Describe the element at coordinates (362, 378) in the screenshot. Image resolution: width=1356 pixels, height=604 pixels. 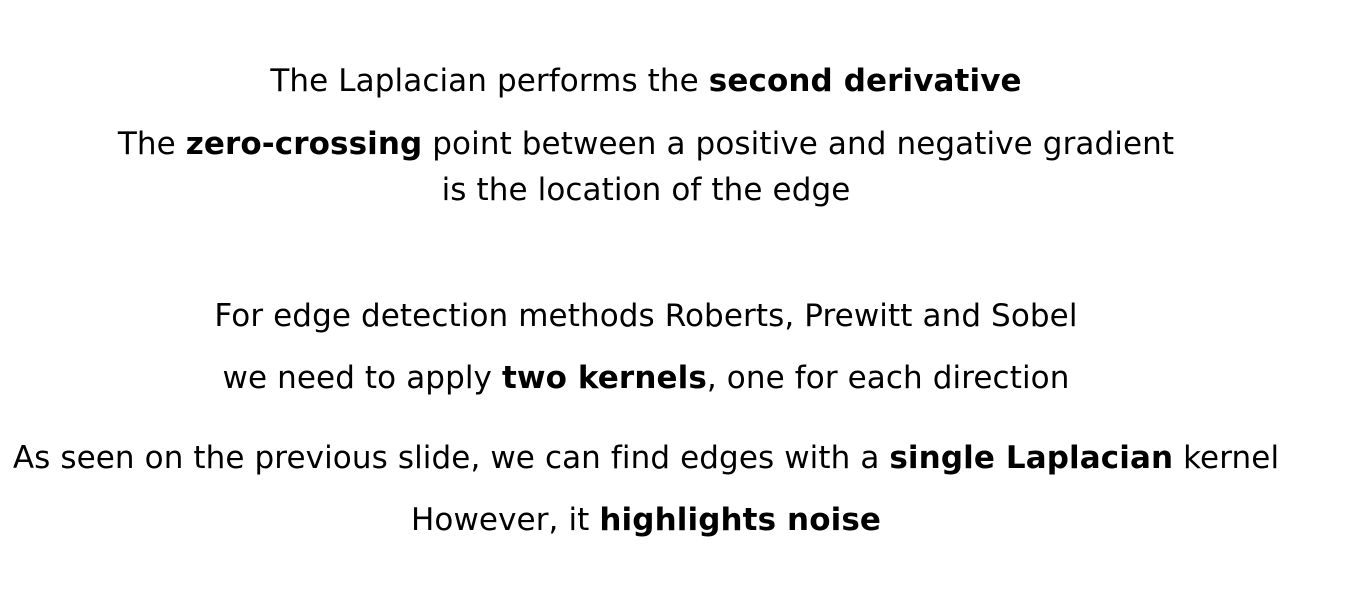
I see `line-text: we need to apply` at that location.